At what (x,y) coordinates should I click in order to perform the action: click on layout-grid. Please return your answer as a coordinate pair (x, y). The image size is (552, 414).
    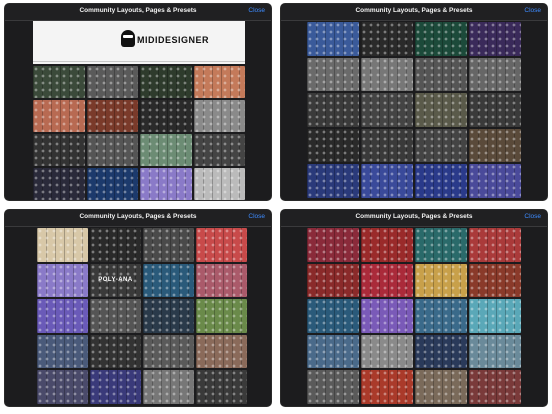
    Looking at the image, I should click on (139, 133).